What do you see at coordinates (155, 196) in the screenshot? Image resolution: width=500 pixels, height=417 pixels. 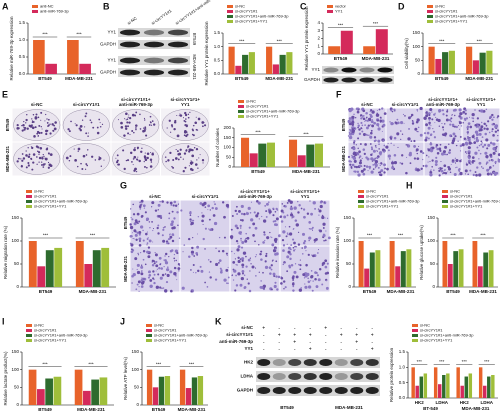 I see `image-column-label: si-NC` at bounding box center [155, 196].